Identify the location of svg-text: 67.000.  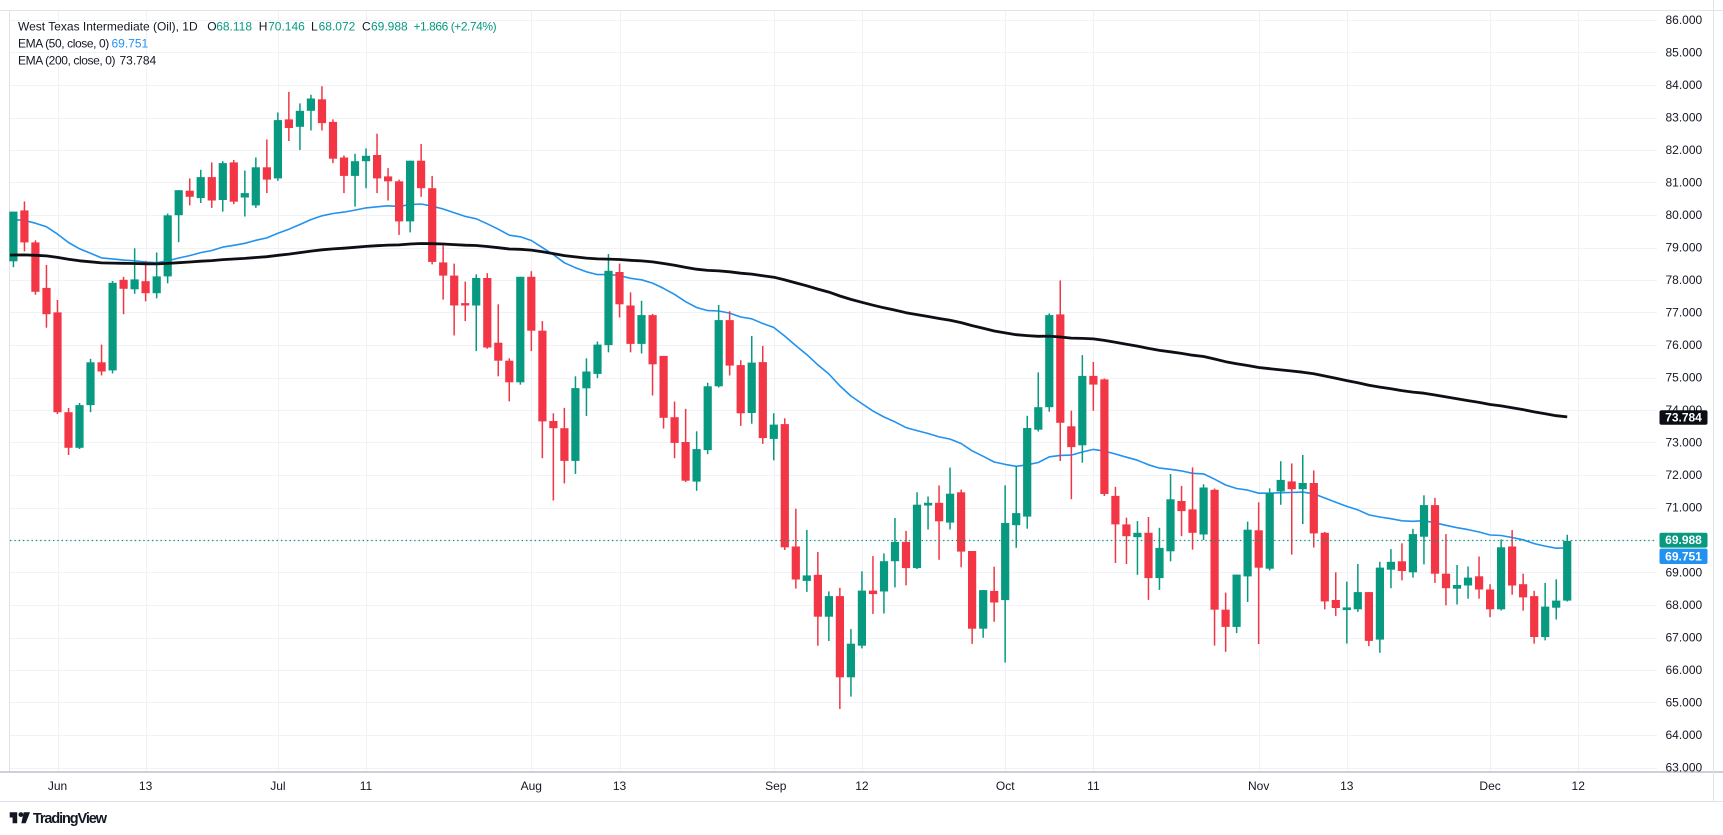
(1684, 638).